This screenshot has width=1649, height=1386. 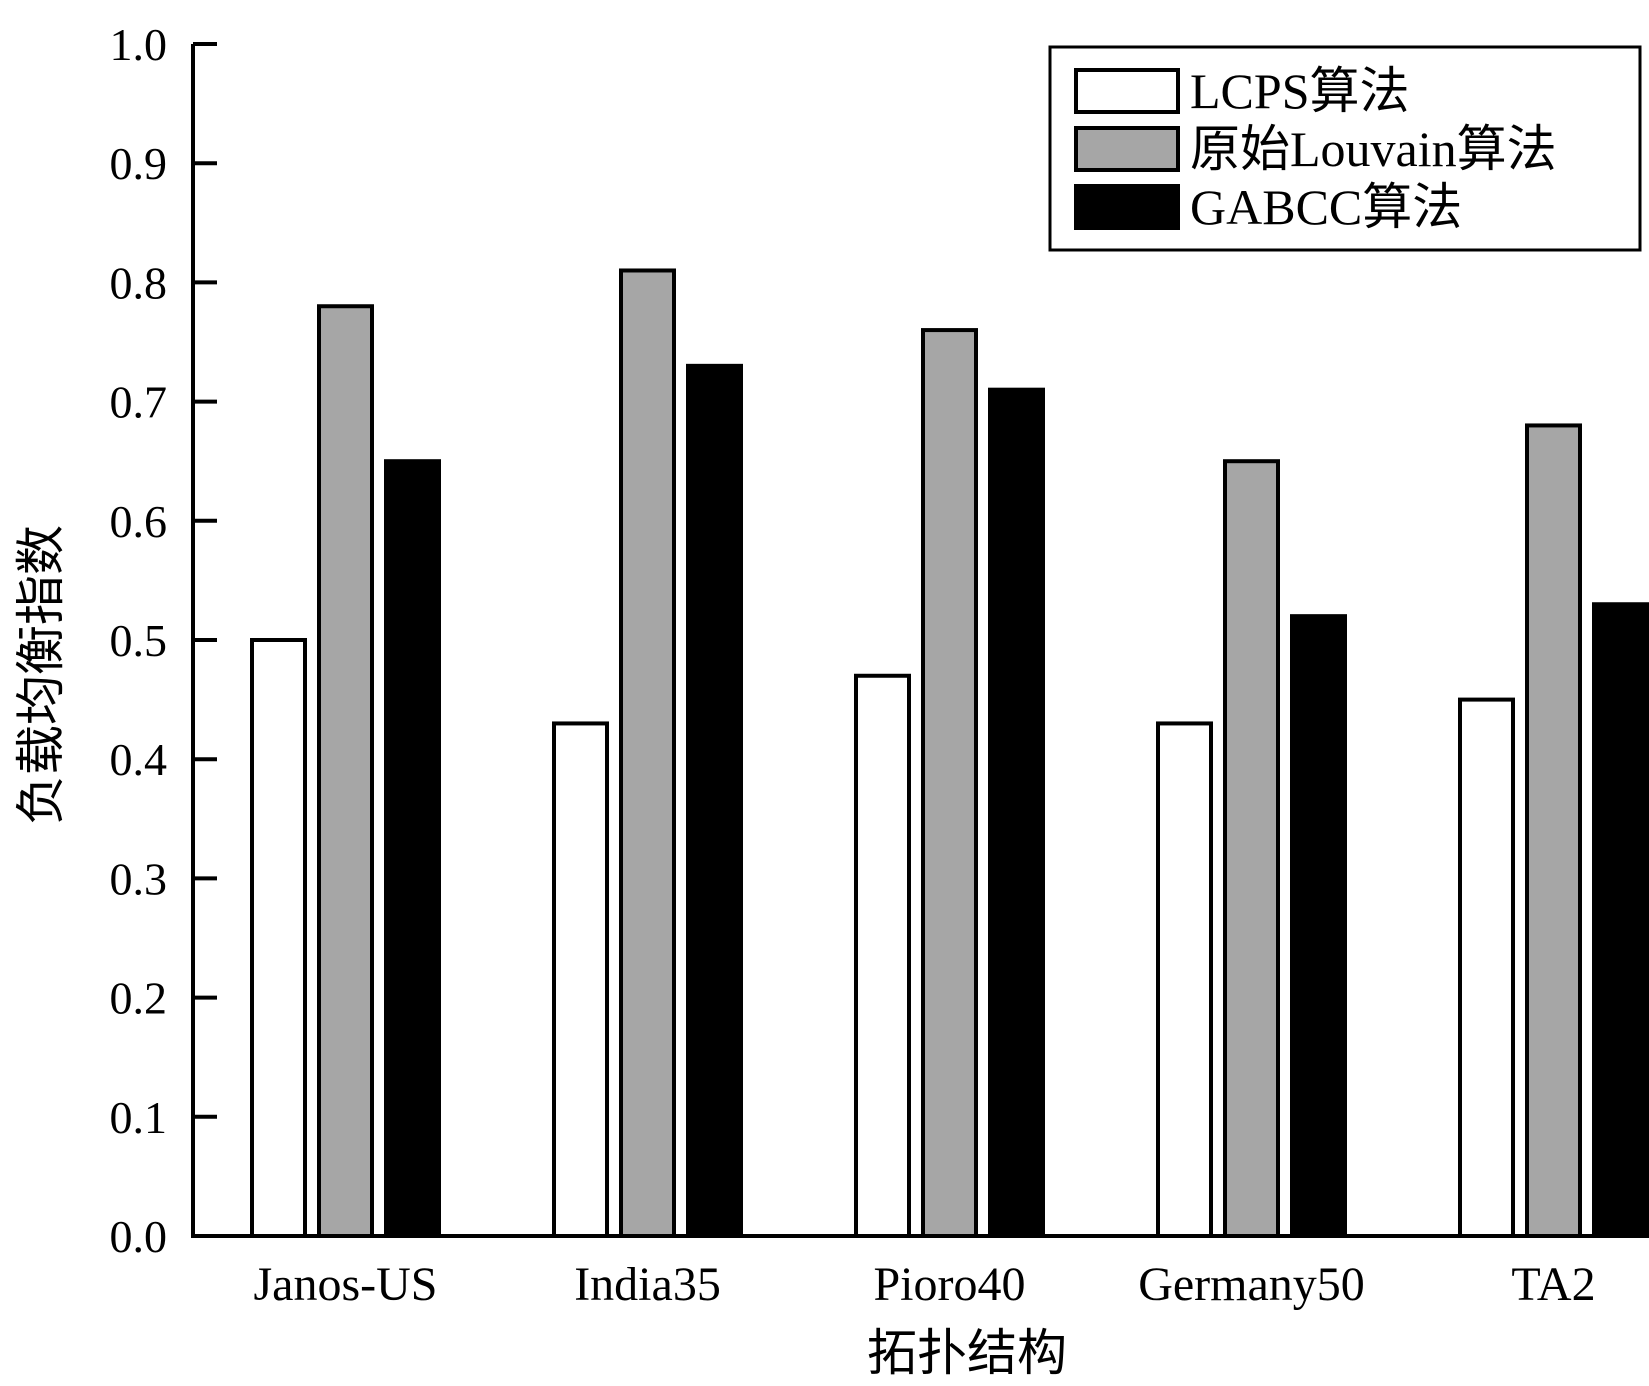 What do you see at coordinates (1251, 1284) in the screenshot?
I see `x-category-label: Germany50` at bounding box center [1251, 1284].